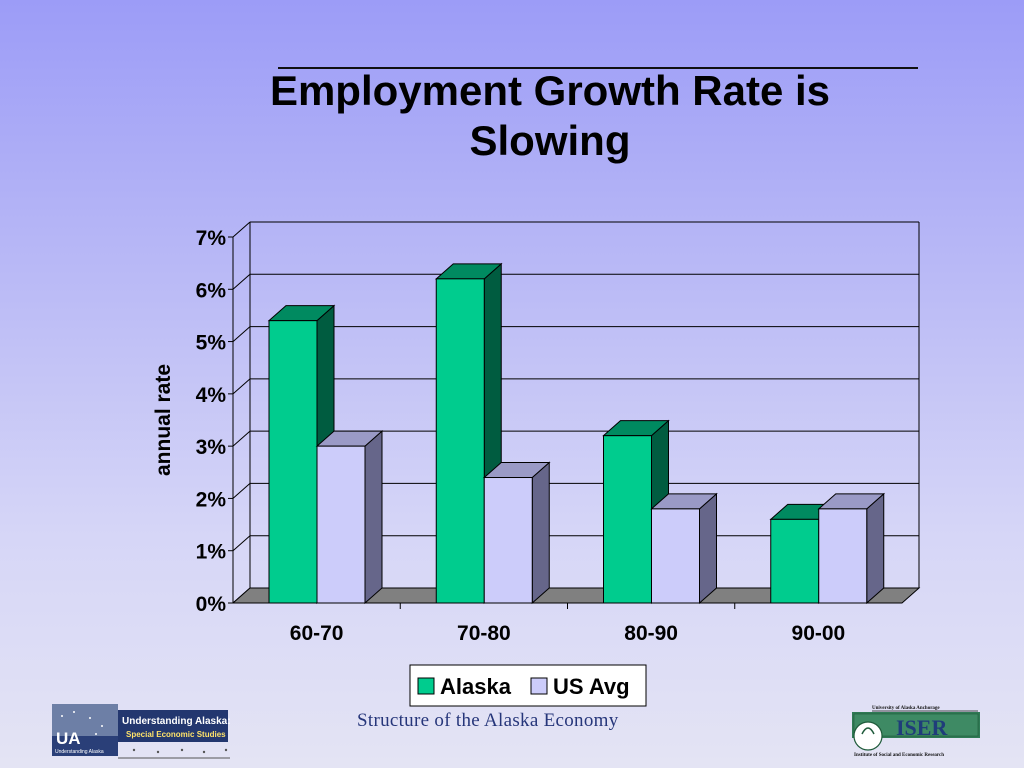 The height and width of the screenshot is (768, 1024). I want to click on y-tick-label: 1%, so click(211, 552).